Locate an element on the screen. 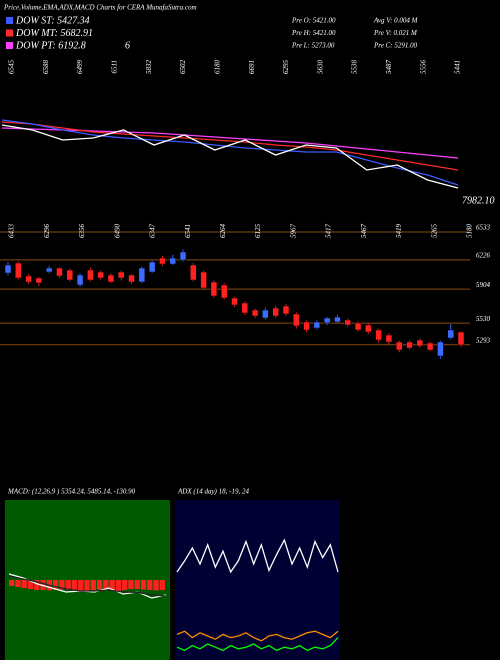 The width and height of the screenshot is (500, 660). stat: Pre L: 5273.00 is located at coordinates (313, 46).